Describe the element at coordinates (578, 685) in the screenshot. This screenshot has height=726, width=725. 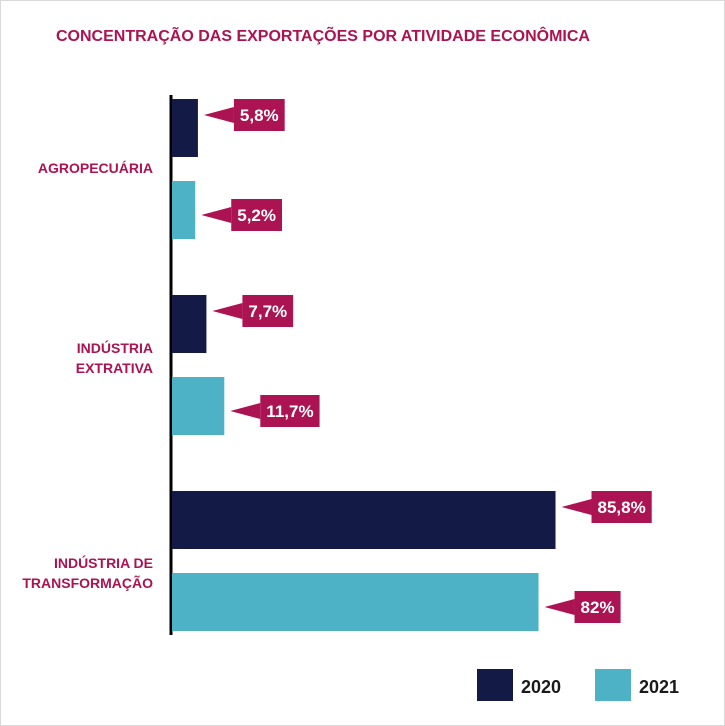
I see `legend: 2020 2021` at that location.